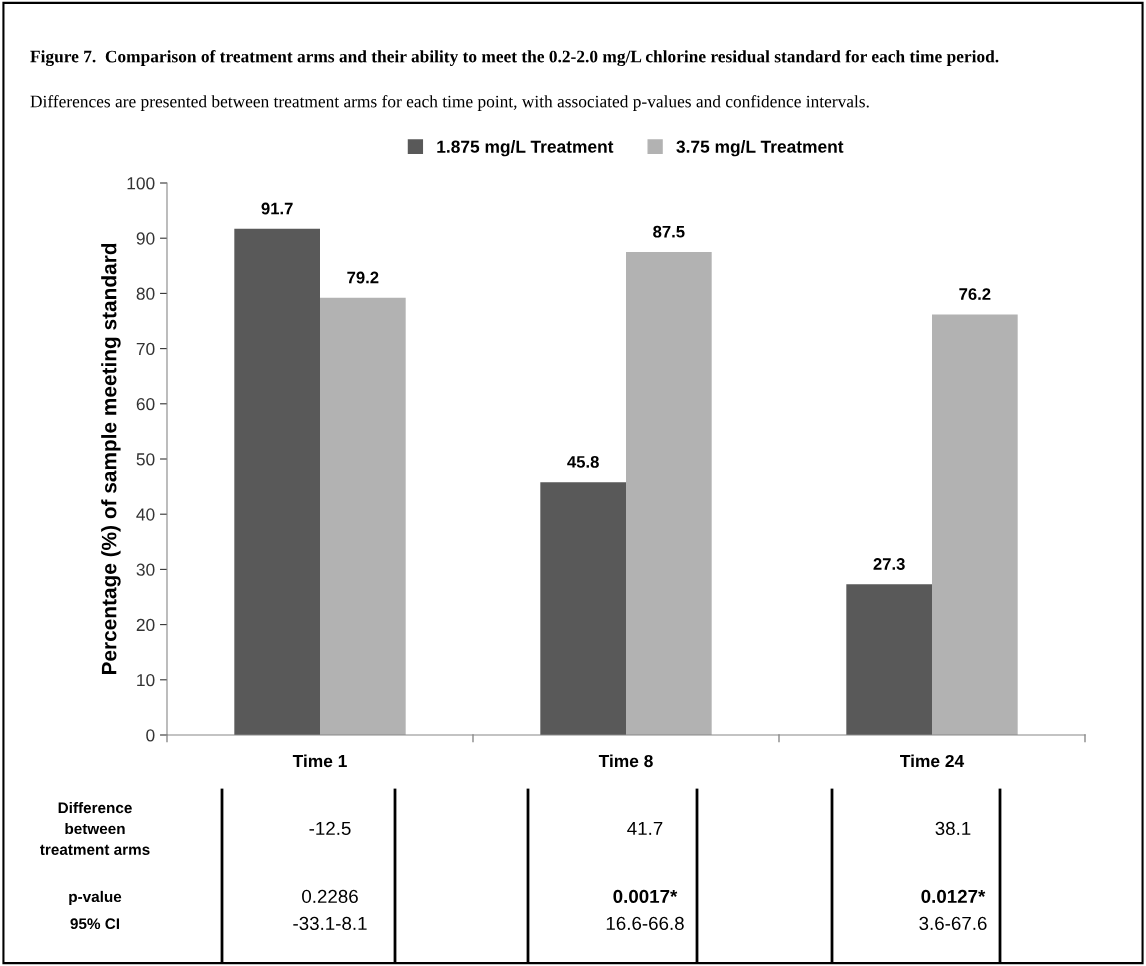 This screenshot has width=1146, height=966. What do you see at coordinates (330, 923) in the screenshot?
I see `text: -33.1-8.1` at bounding box center [330, 923].